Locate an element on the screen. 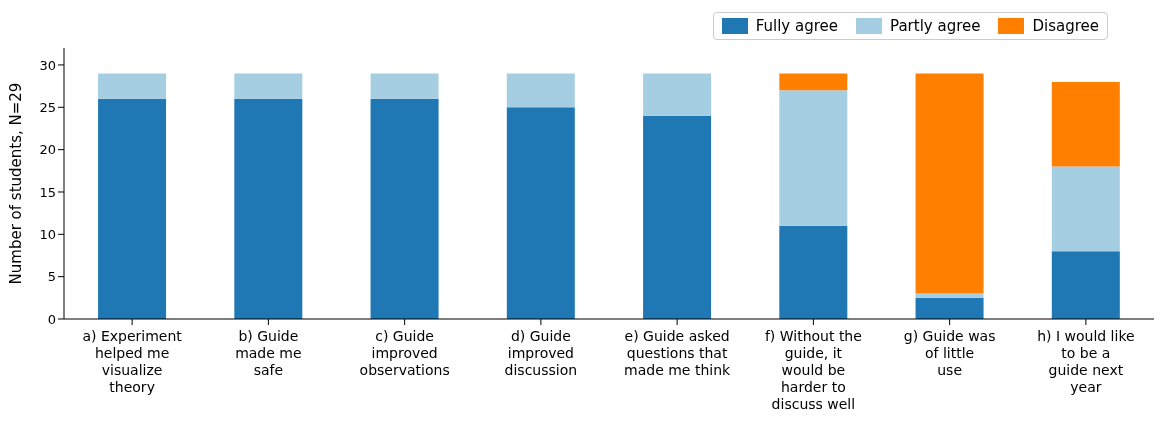 This screenshot has width=1170, height=423. y-axis-title: Number of students, N=29 is located at coordinates (16, 183).